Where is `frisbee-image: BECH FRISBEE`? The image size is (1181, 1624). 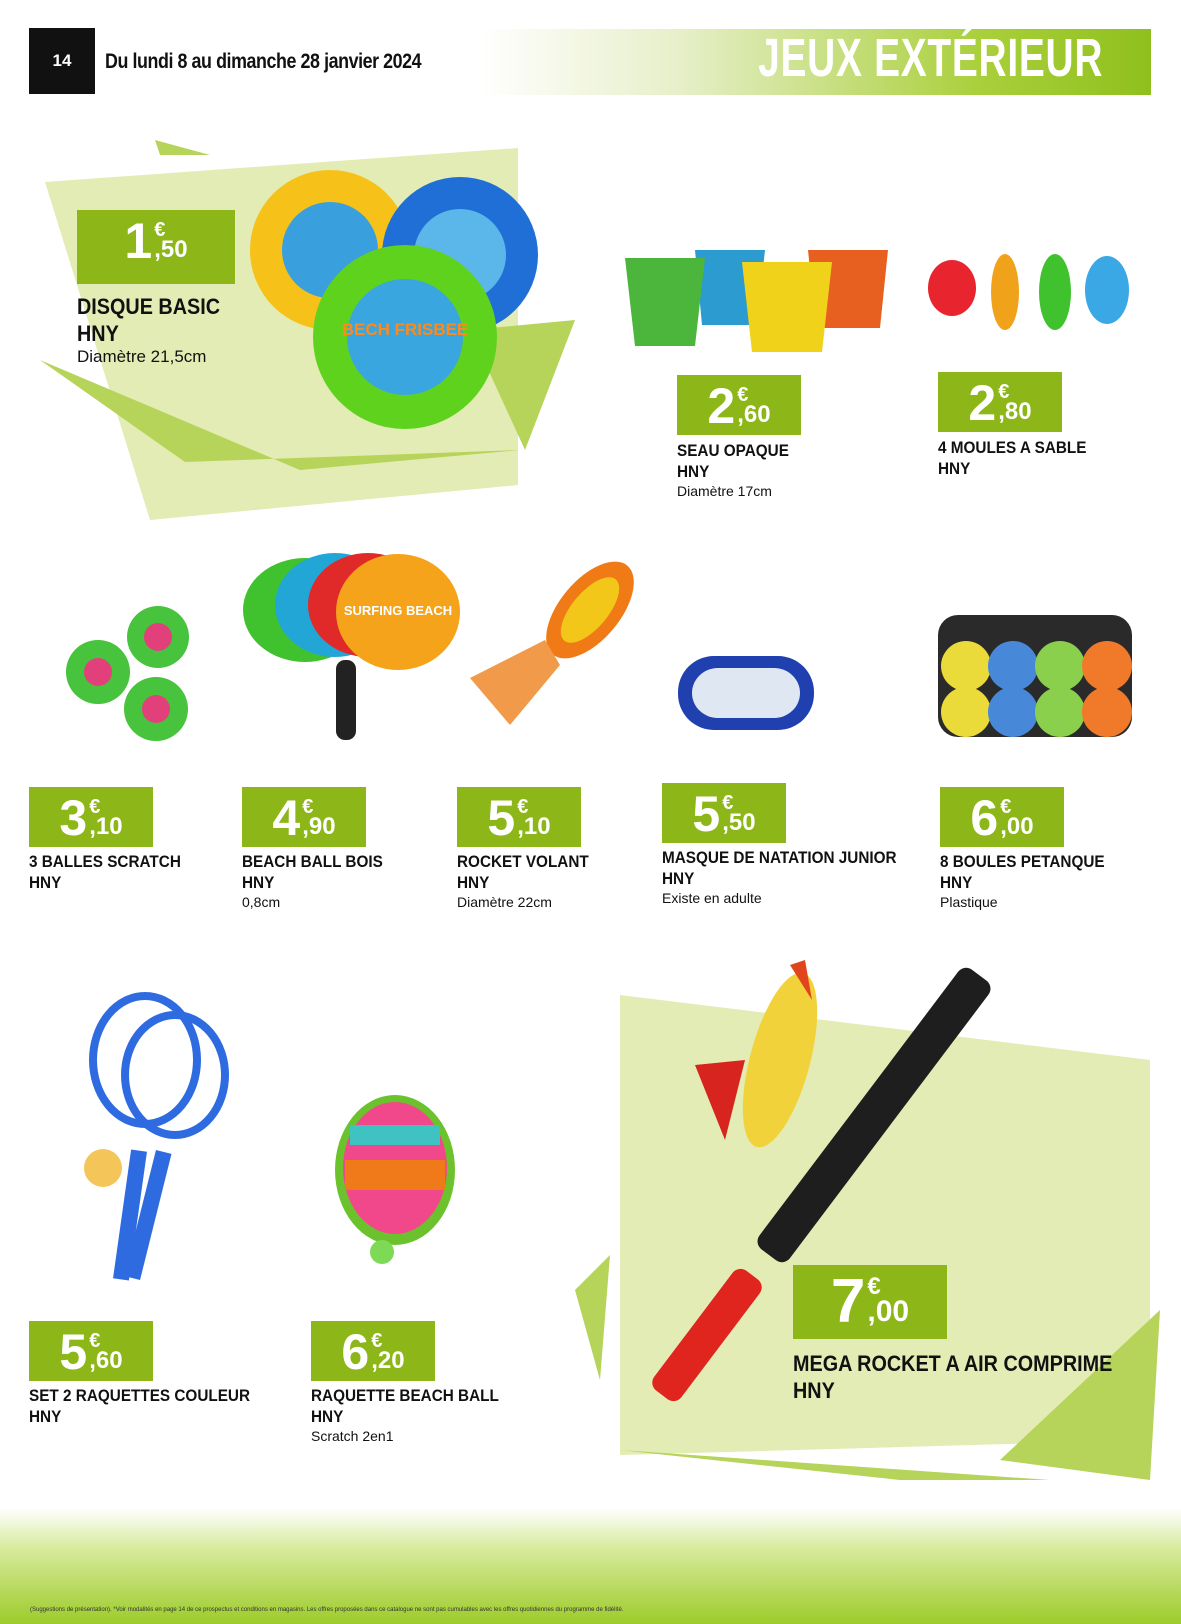 frisbee-image: BECH FRISBEE is located at coordinates (394, 299).